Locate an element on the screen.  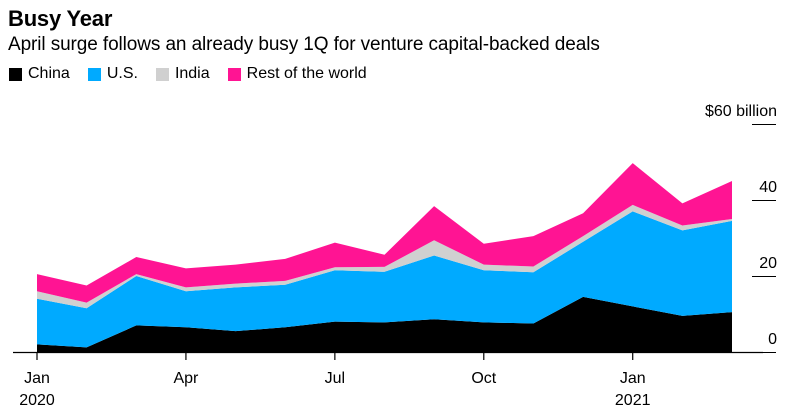
legend-swatch-rest-of-world is located at coordinates (234, 74).